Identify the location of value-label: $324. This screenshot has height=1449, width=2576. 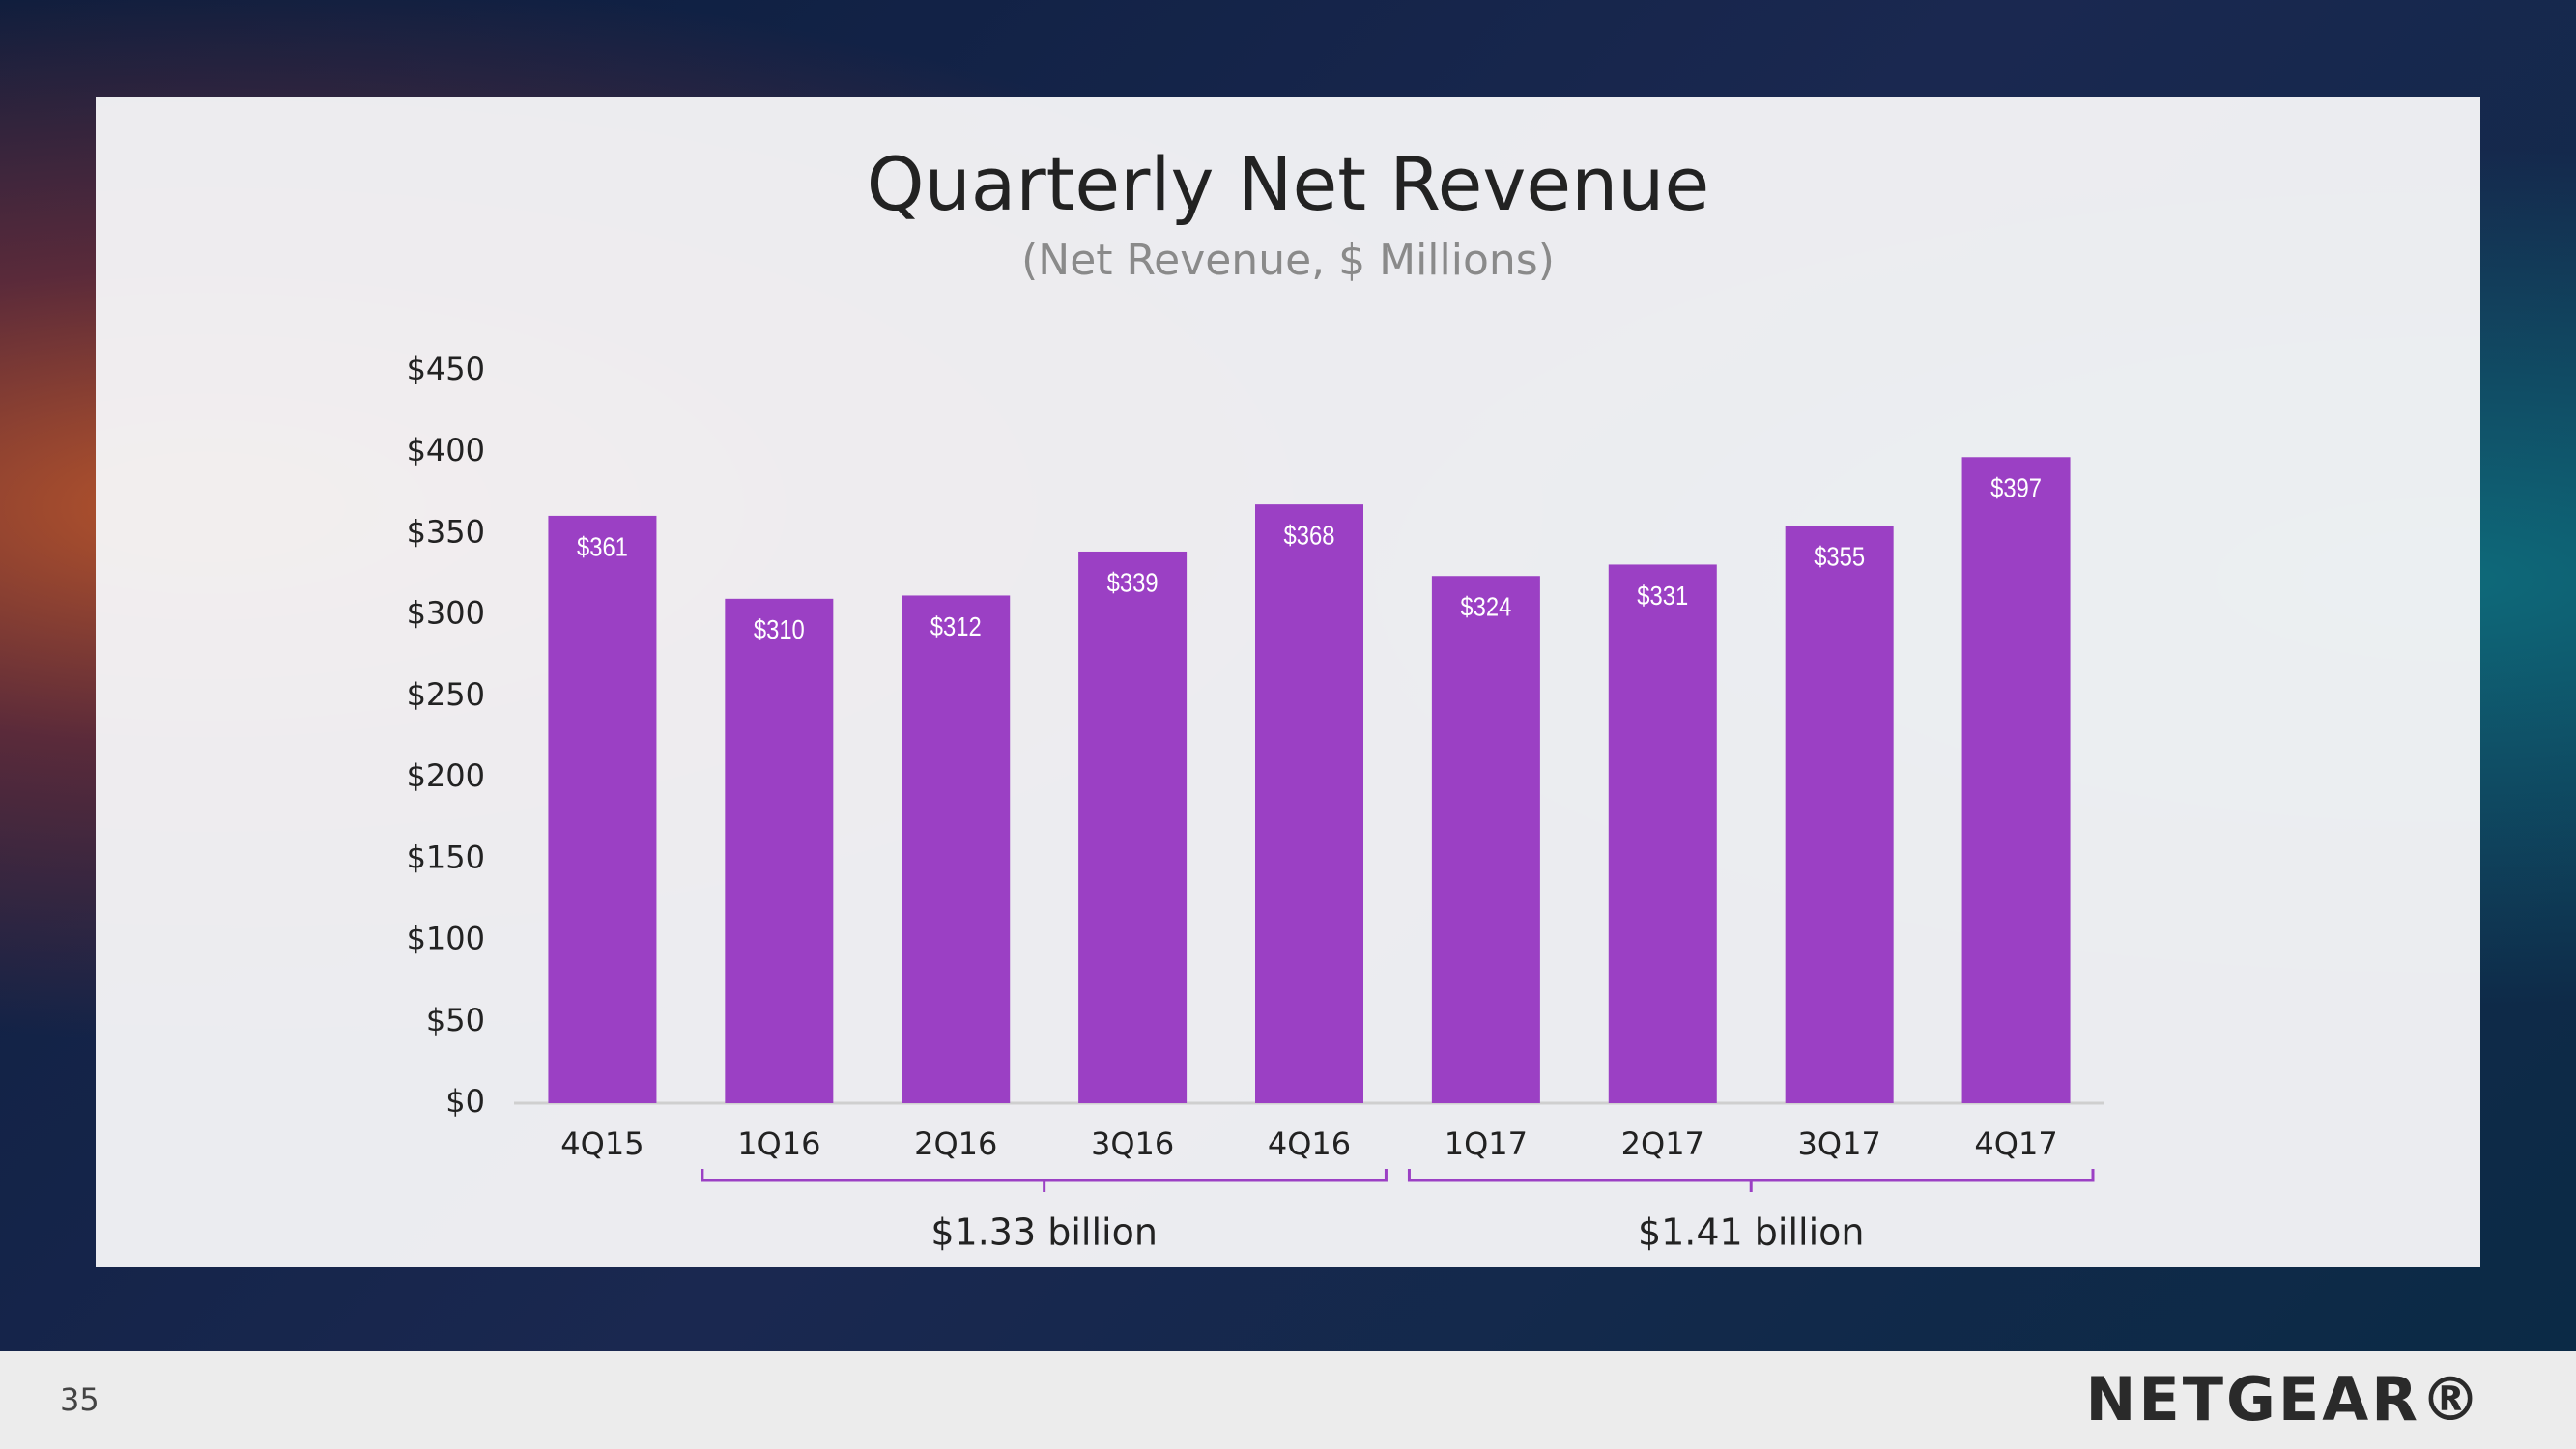
(1486, 606).